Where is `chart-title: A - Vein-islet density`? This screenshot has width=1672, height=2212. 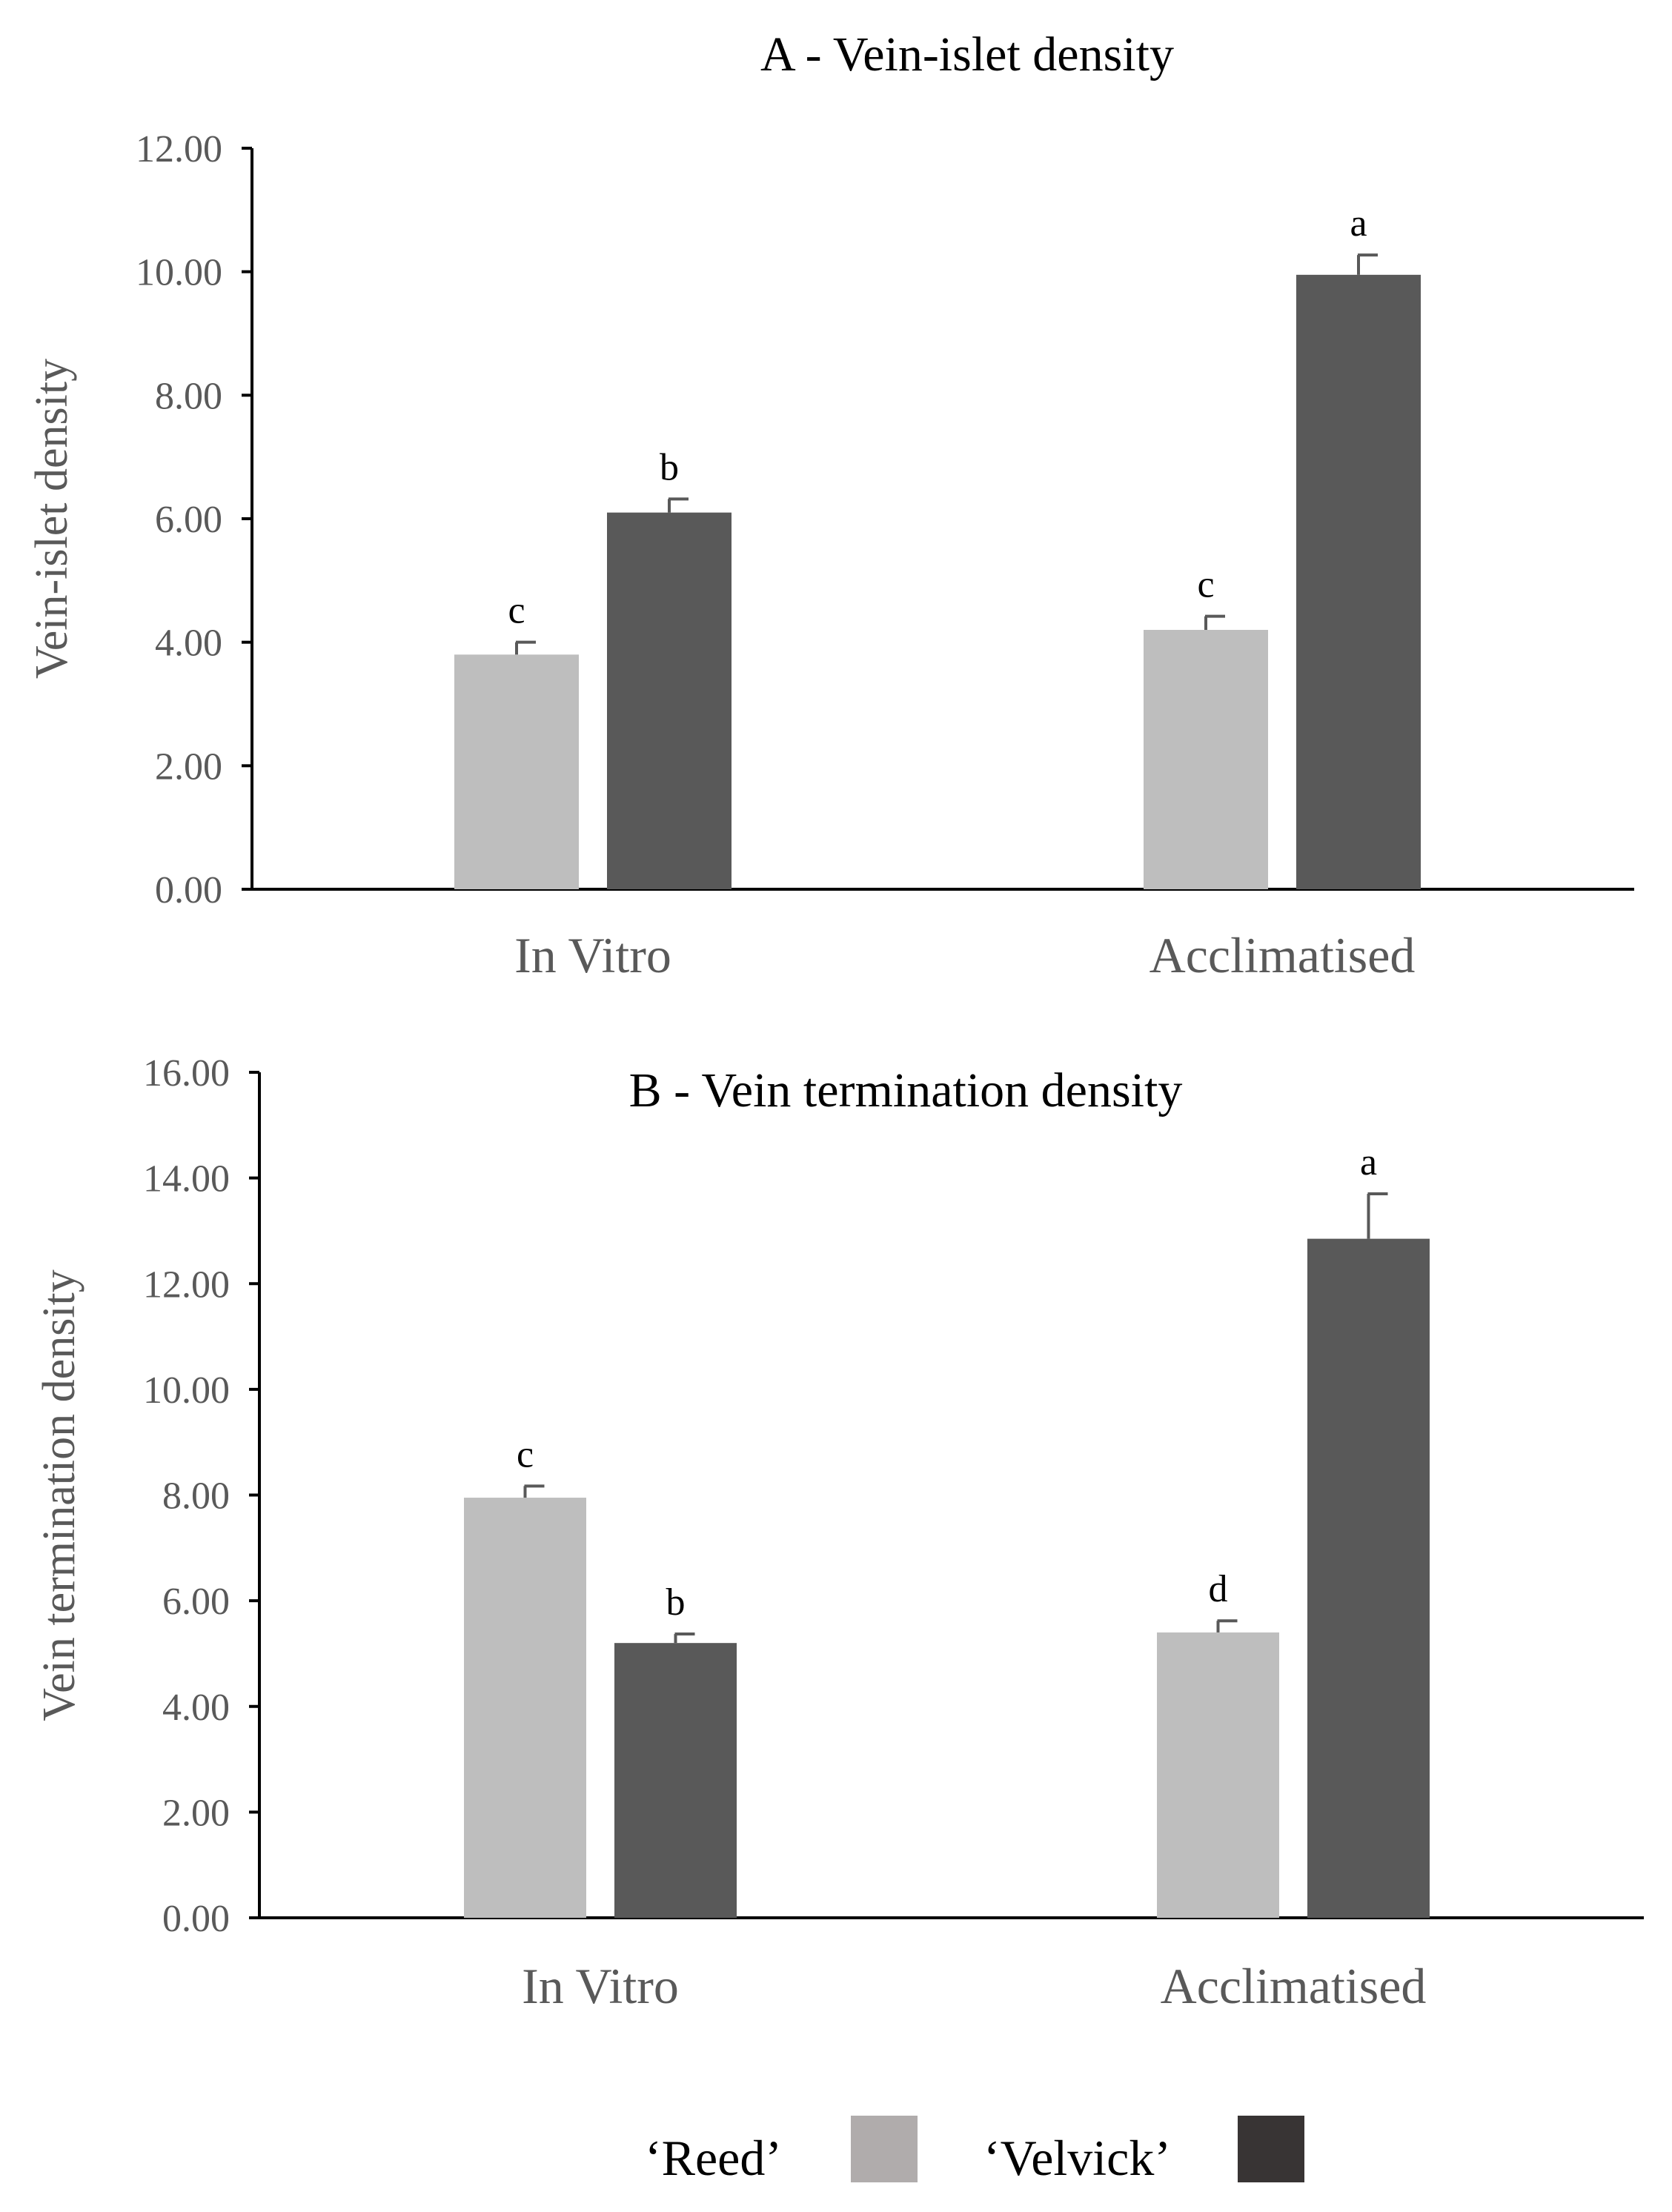
chart-title: A - Vein-islet density is located at coordinates (967, 55).